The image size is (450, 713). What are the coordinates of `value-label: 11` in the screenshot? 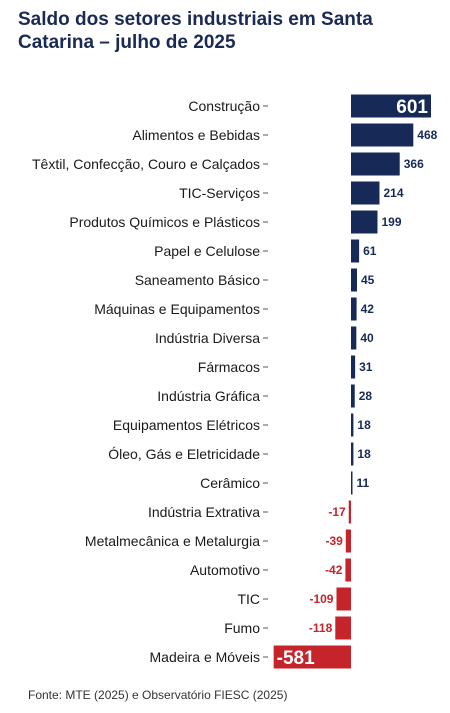 It's located at (362, 483).